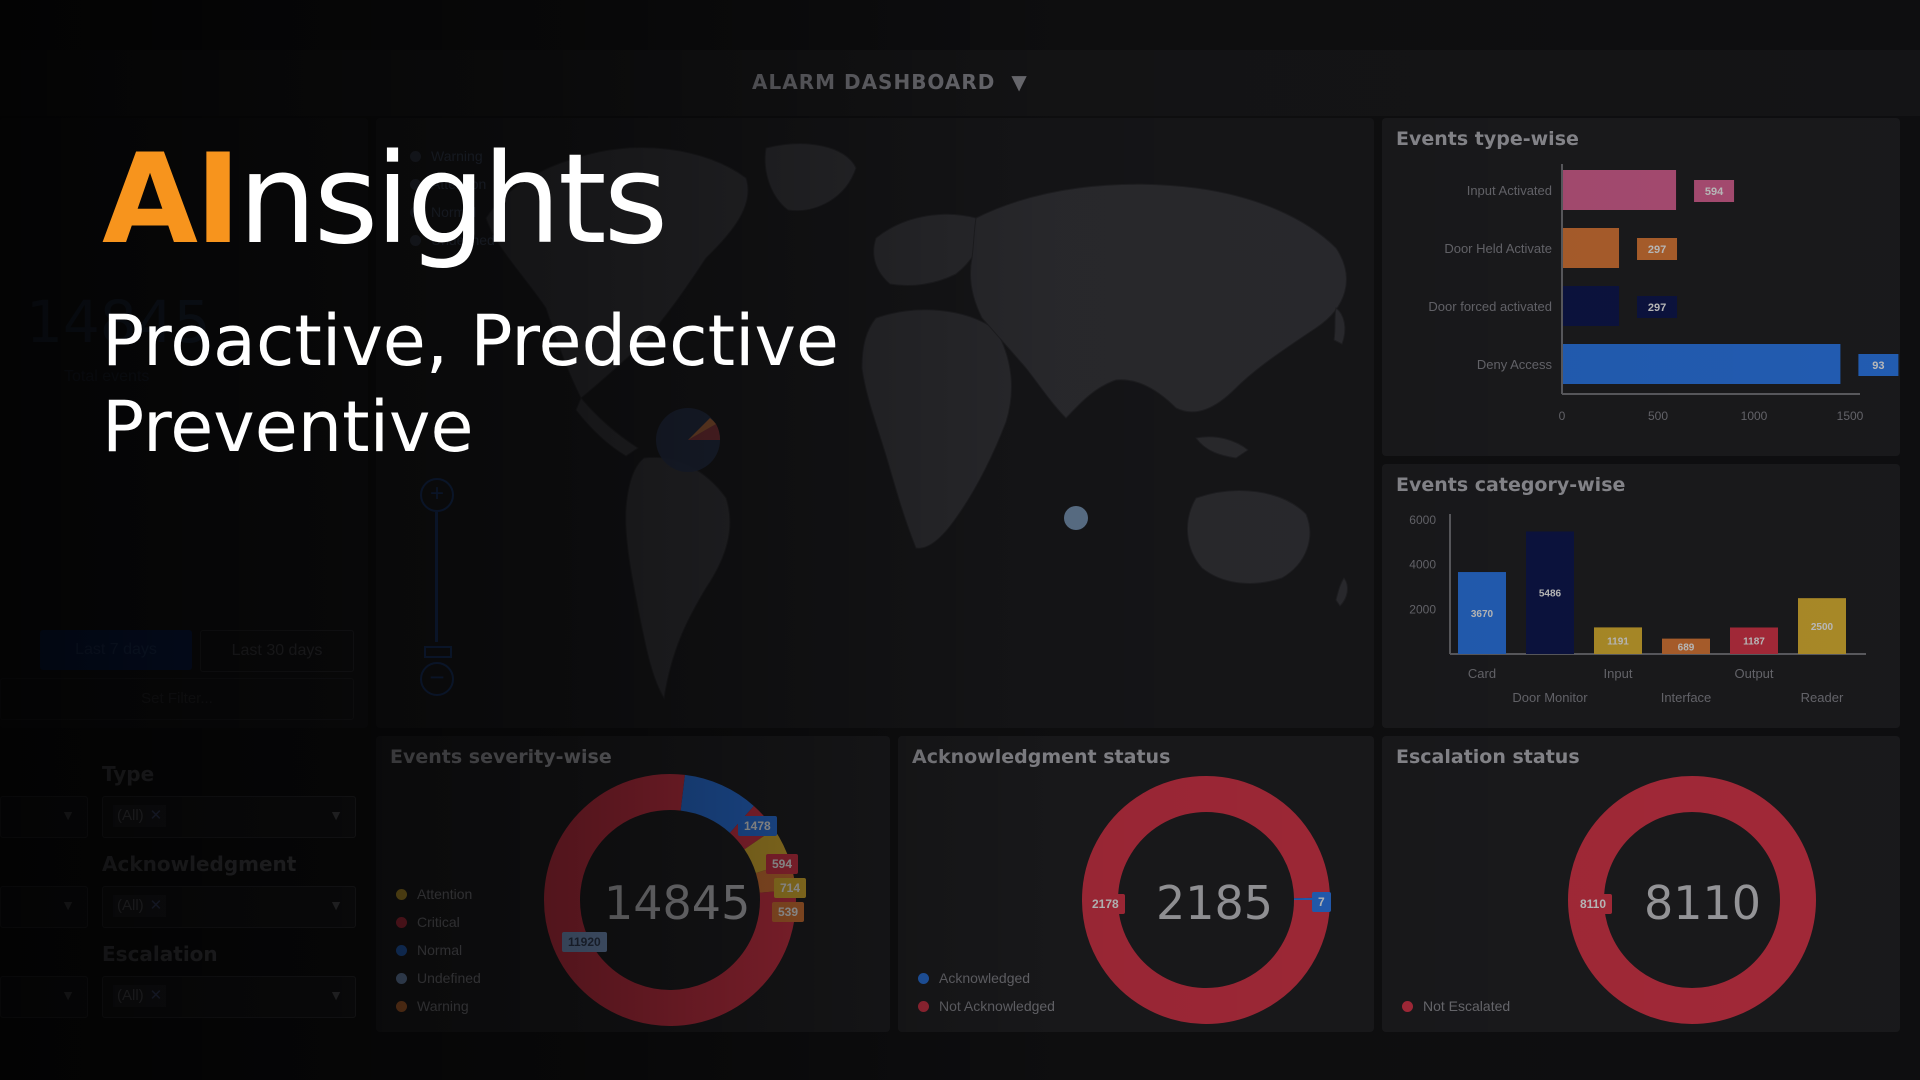  What do you see at coordinates (229, 817) in the screenshot?
I see `type-filter-dropdown: (All) ✕ ▼` at bounding box center [229, 817].